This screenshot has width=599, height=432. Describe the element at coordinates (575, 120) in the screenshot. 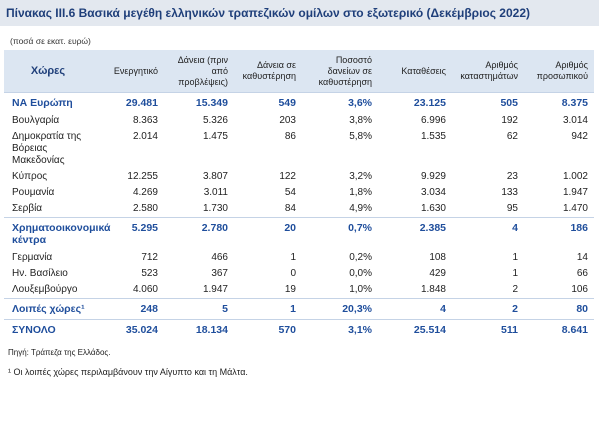

I see `cell: 3.014` at that location.